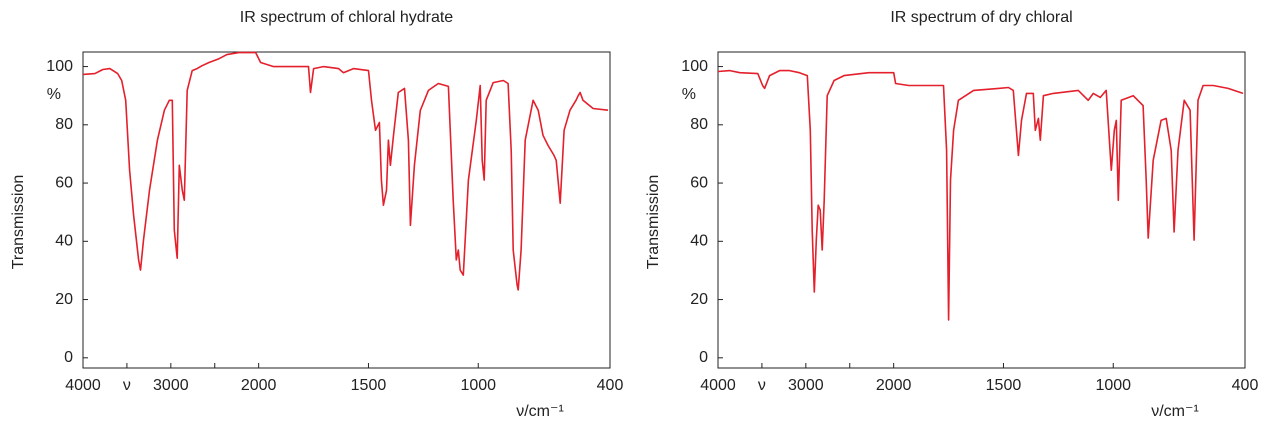  Describe the element at coordinates (347, 17) in the screenshot. I see `chart-title: IR spectrum of chloral hydrate` at that location.